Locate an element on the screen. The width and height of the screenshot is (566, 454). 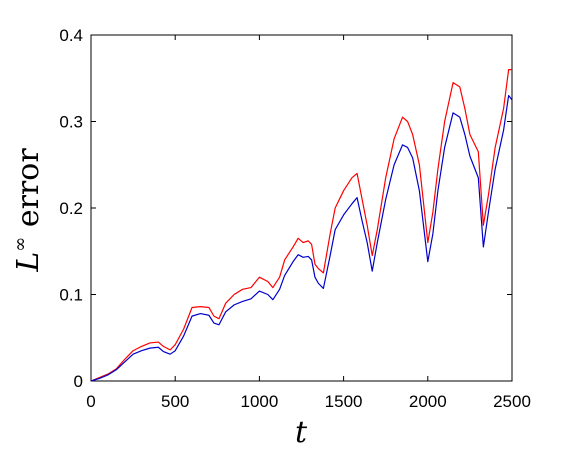
y-axis-label-rest: error is located at coordinates (28, 192).